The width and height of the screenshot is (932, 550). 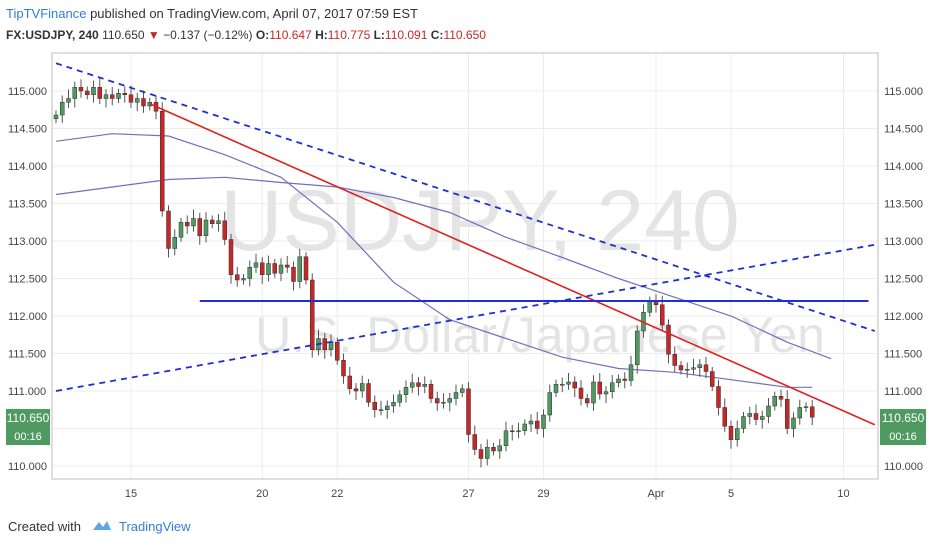 What do you see at coordinates (27, 205) in the screenshot?
I see `y-tick-label: 113.500` at bounding box center [27, 205].